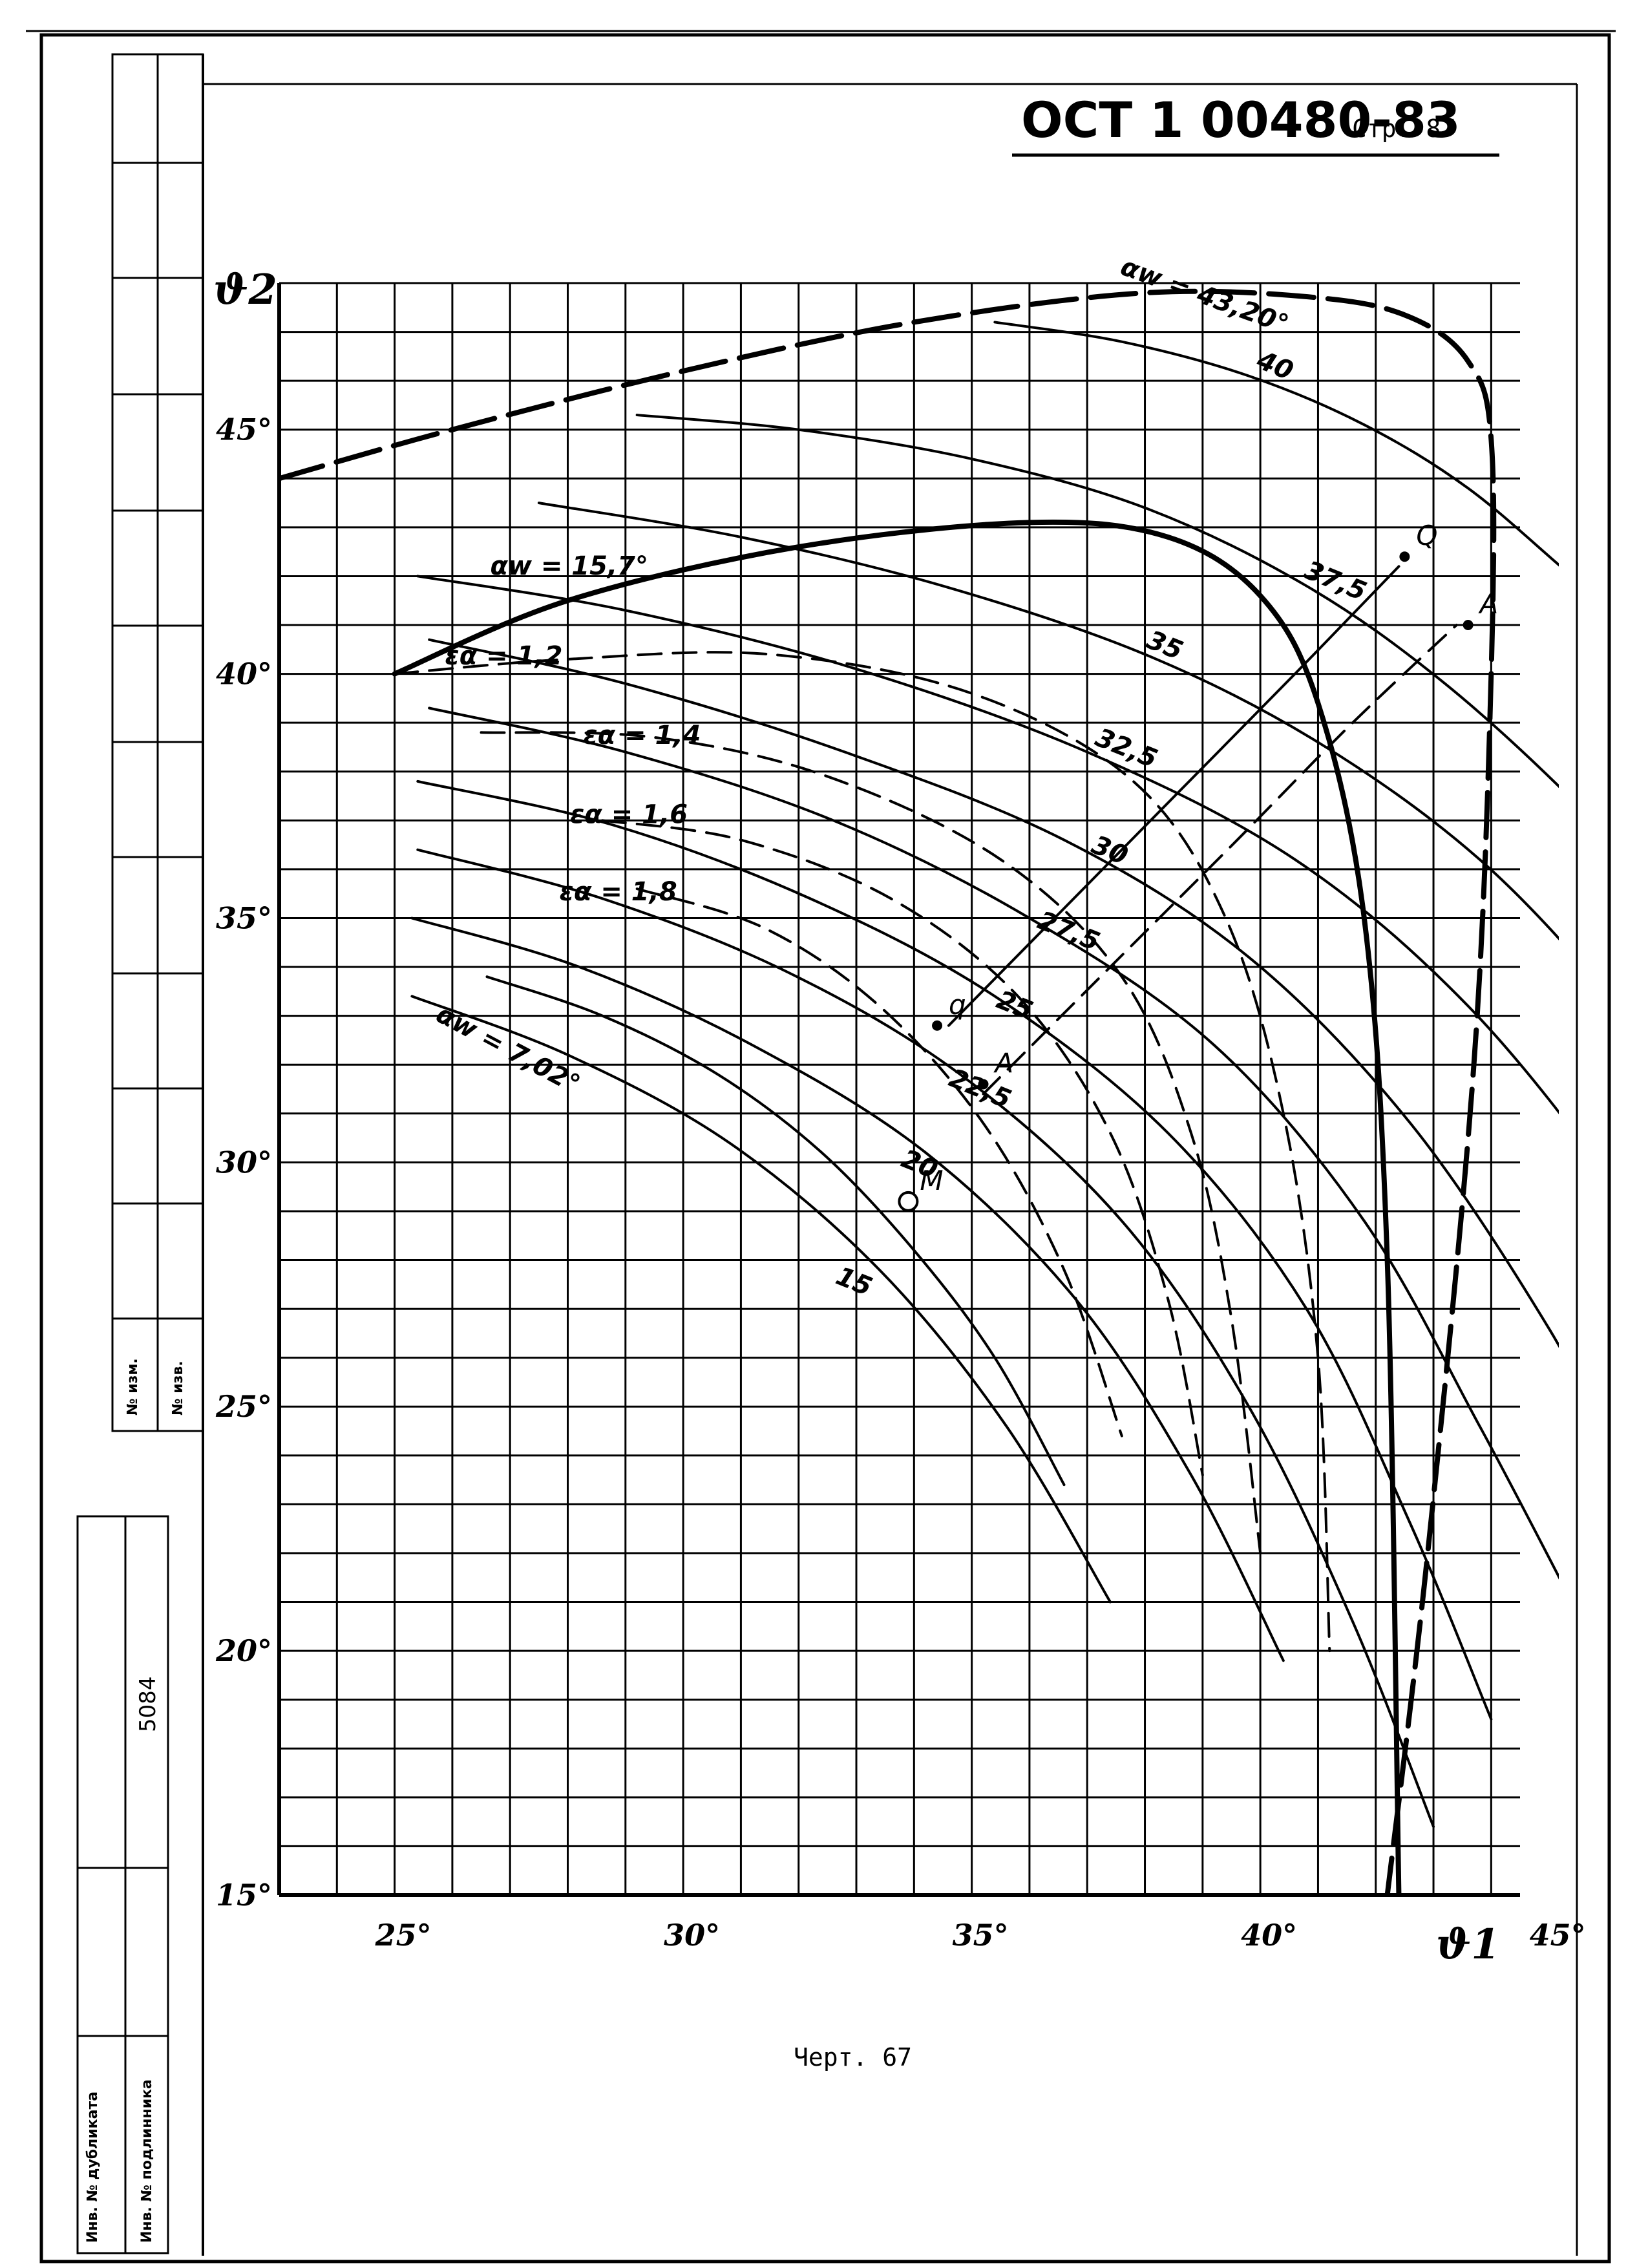 The image size is (1648, 2268). What do you see at coordinates (147, 2161) in the screenshot?
I see `stamp-original-inv: Инв. № подлинника` at bounding box center [147, 2161].